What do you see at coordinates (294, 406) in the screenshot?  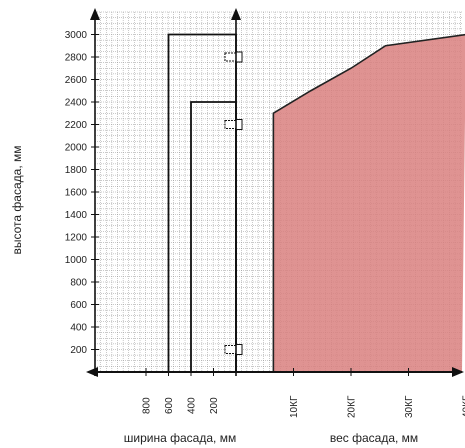 I see `weight-tick-label: 10КГ` at bounding box center [294, 406].